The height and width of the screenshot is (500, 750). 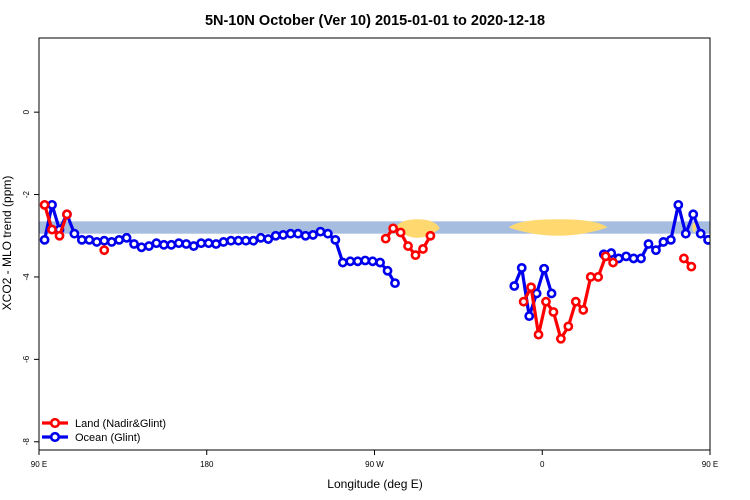 What do you see at coordinates (26, 111) in the screenshot?
I see `y-tick-label: 0` at bounding box center [26, 111].